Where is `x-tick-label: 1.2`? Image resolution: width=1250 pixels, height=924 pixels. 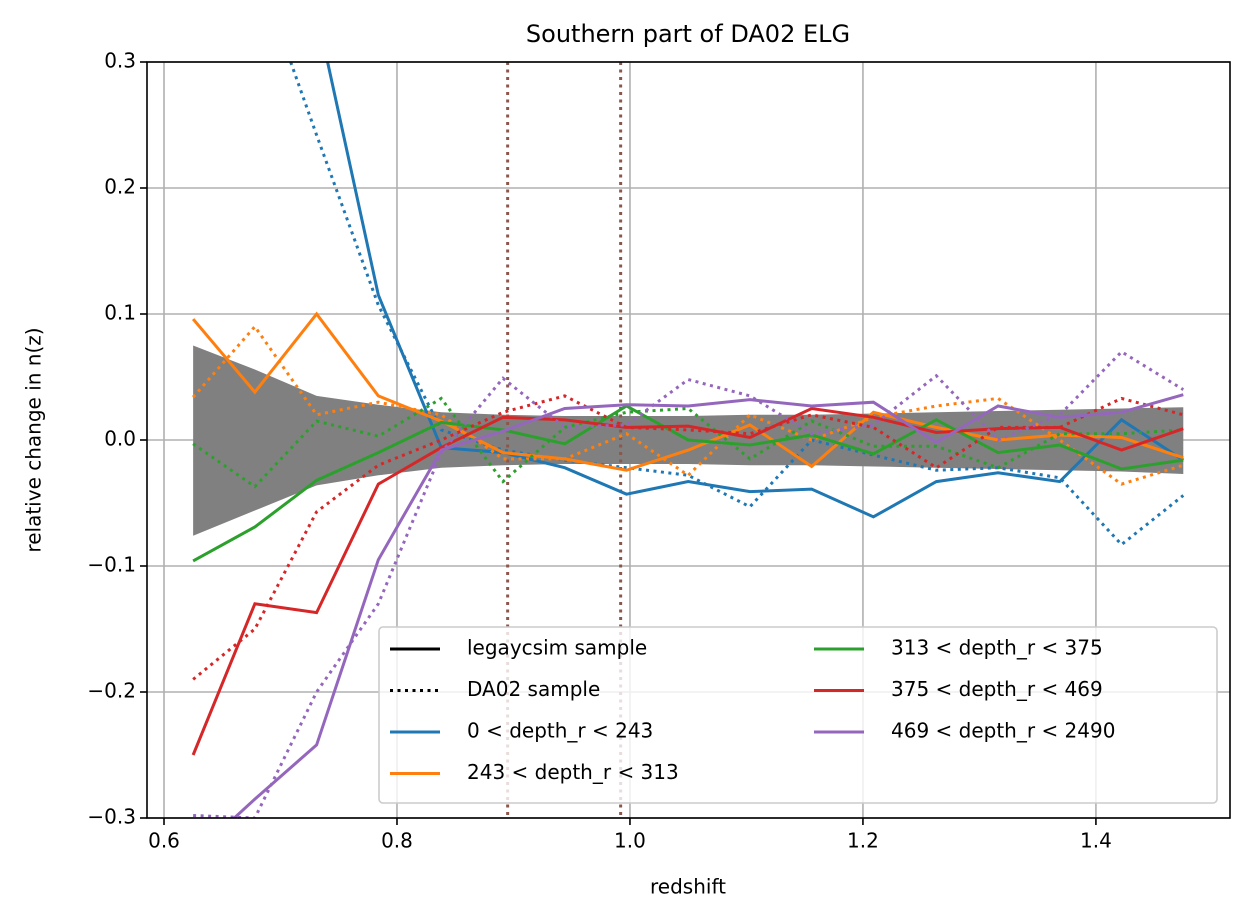
x-tick-label: 1.2 is located at coordinates (863, 841).